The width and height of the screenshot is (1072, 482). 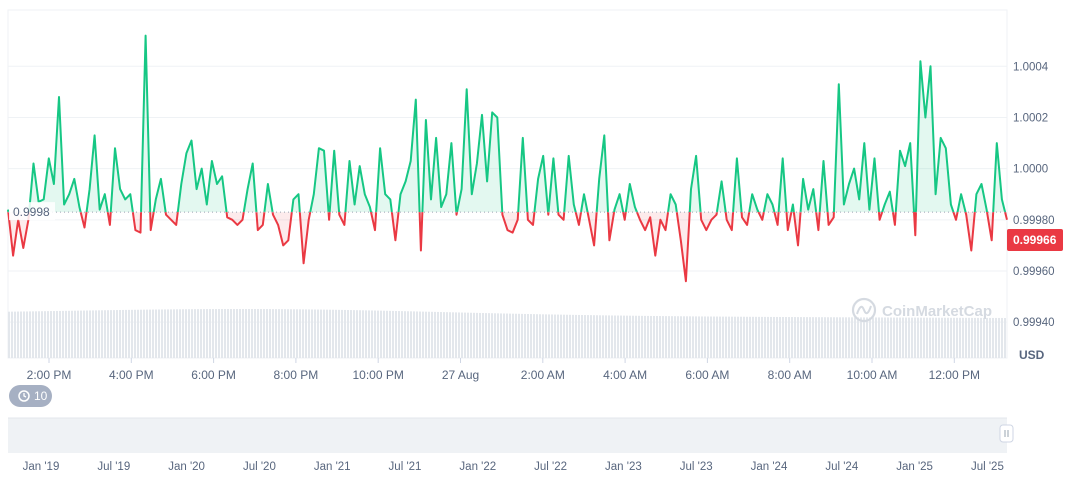 I want to click on reference-value-label: 0.9998, so click(x=31, y=212).